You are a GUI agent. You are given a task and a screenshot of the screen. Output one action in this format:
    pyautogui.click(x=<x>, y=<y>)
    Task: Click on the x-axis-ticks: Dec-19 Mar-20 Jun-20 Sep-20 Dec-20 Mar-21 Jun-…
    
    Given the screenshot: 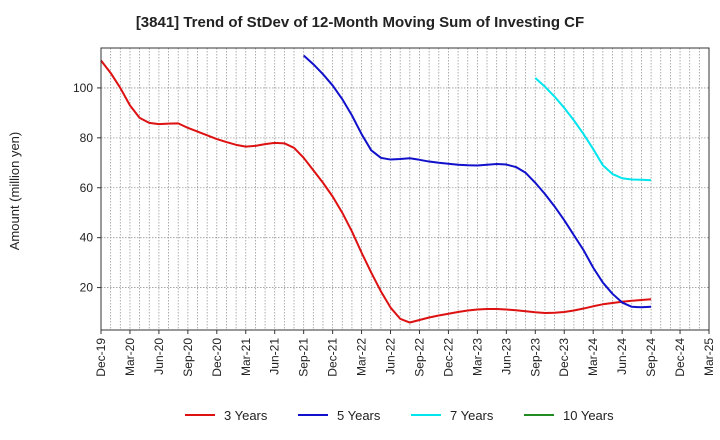 What is the action you would take?
    pyautogui.click(x=405, y=353)
    